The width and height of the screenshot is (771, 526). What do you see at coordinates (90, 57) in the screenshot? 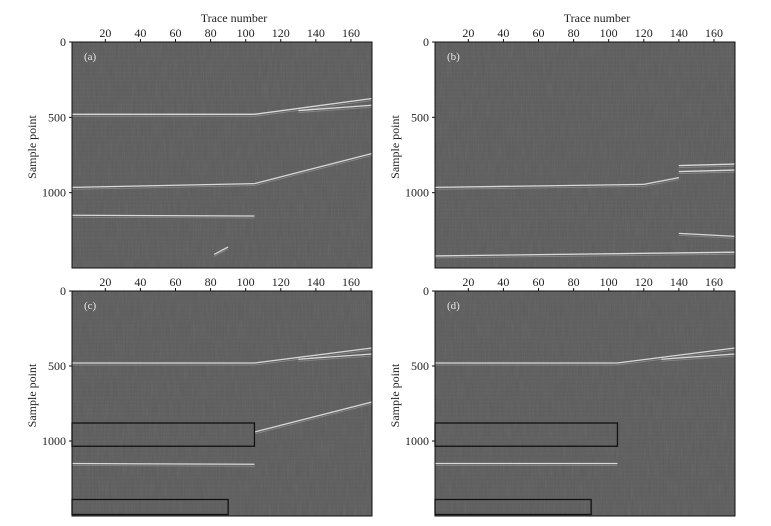
I see `panel-label: (a)` at bounding box center [90, 57].